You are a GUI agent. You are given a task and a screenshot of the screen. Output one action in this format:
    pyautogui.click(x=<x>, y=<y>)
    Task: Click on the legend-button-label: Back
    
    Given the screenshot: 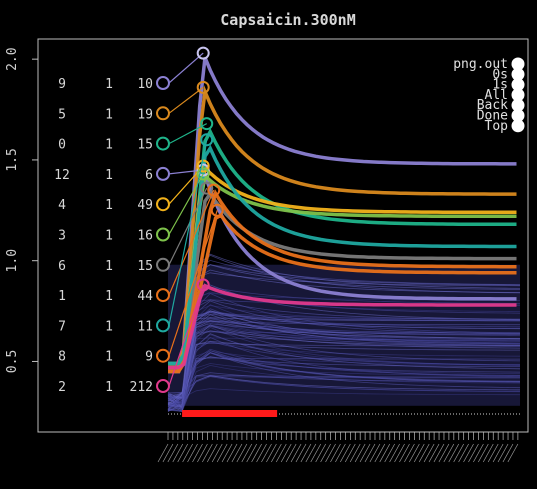 What is the action you would take?
    pyautogui.click(x=492, y=105)
    